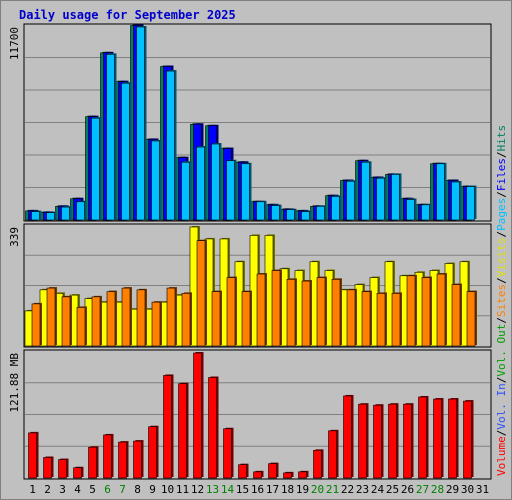 The width and height of the screenshot is (512, 500). I want to click on chart-title: Daily usage for September 2025, so click(127, 15).